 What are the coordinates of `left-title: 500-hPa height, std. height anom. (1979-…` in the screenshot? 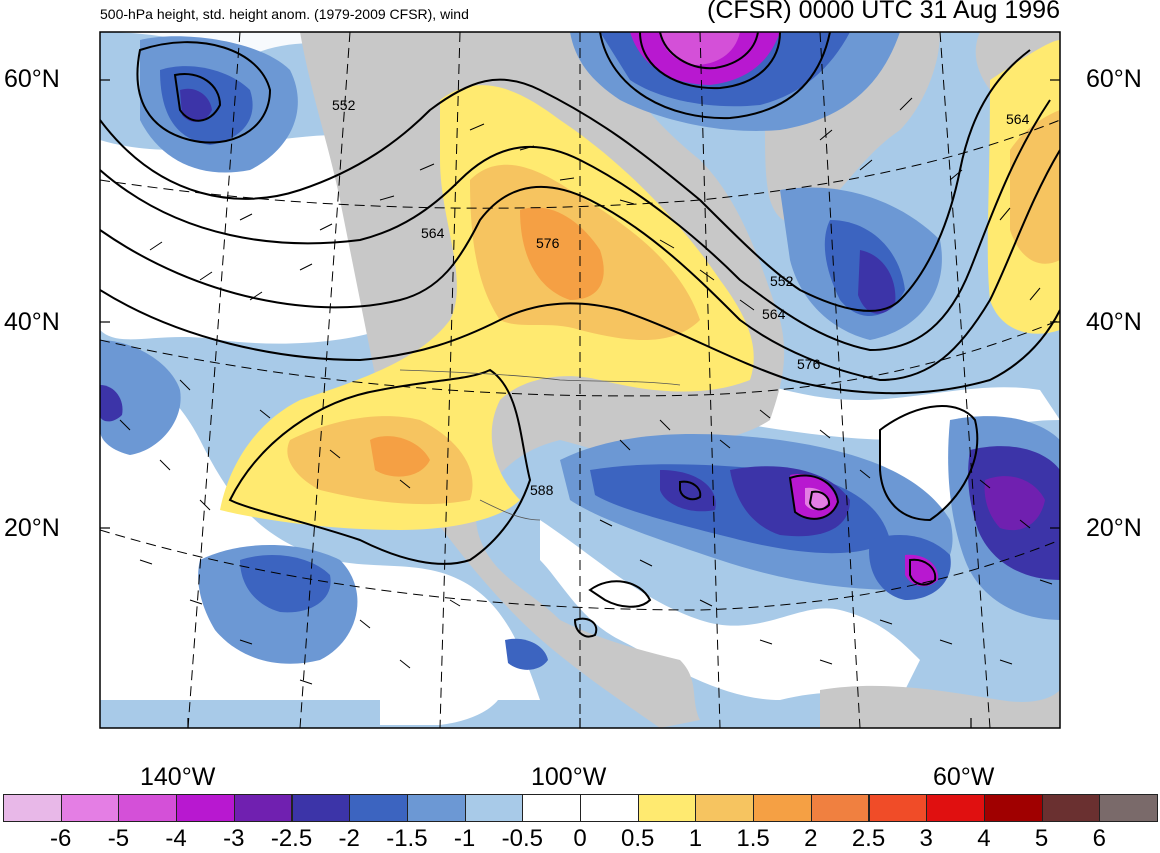 It's located at (284, 14).